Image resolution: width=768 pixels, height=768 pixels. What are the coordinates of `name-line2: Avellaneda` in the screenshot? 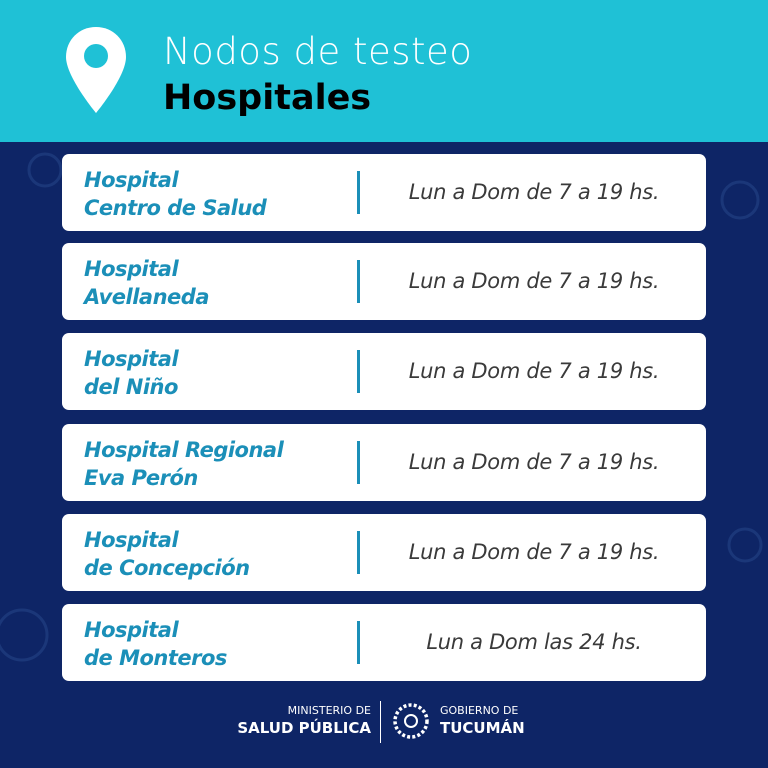 It's located at (147, 297).